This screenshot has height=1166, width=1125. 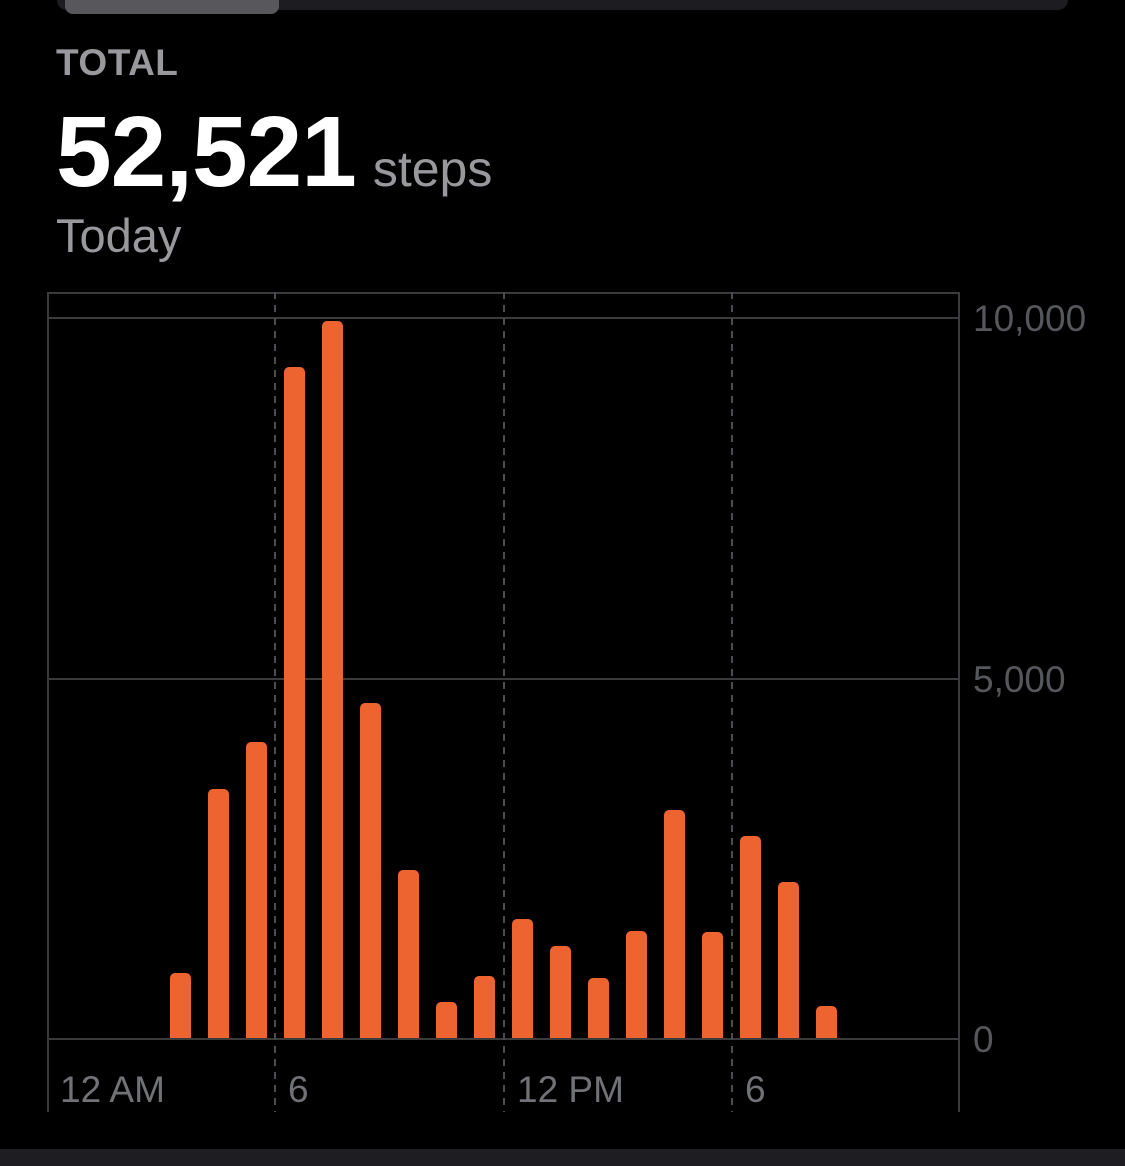 I want to click on chart-left-edge, so click(x=48, y=702).